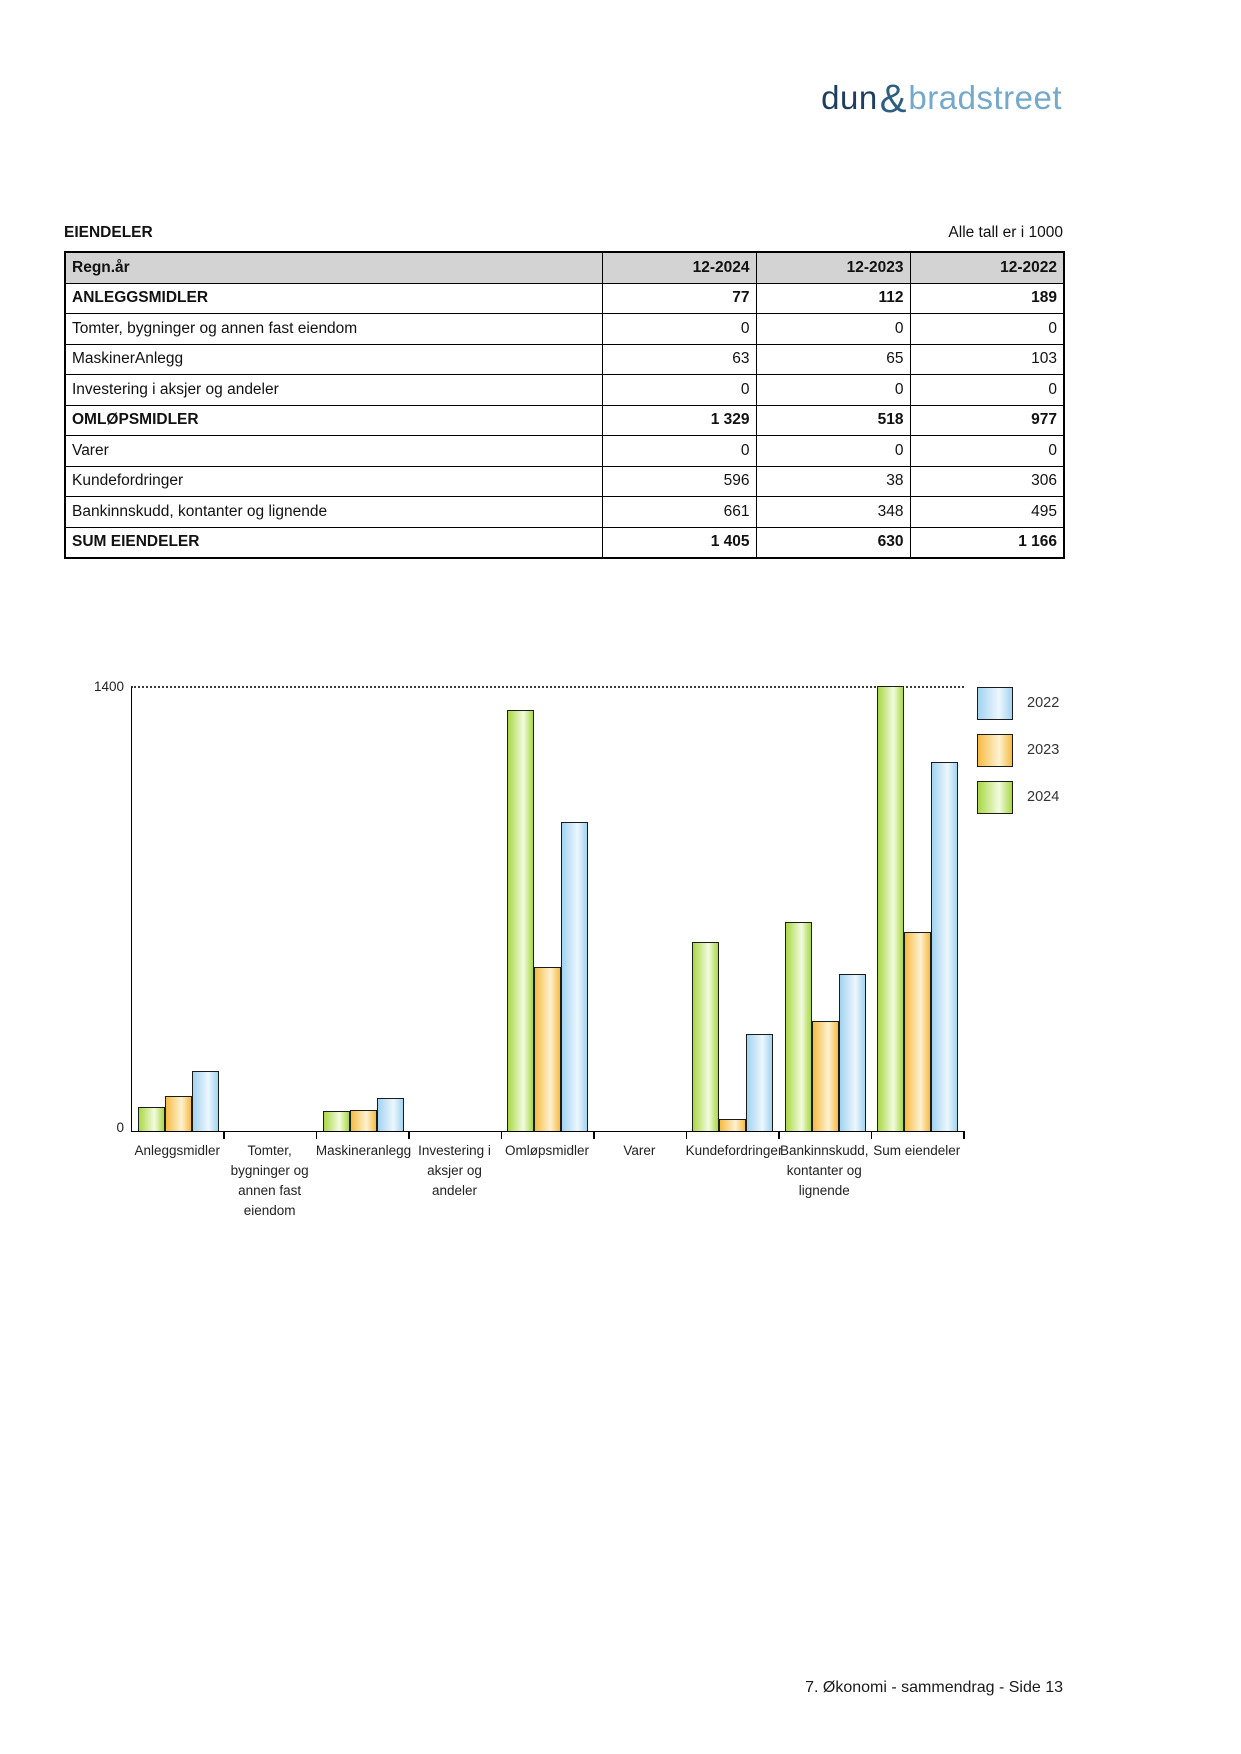  Describe the element at coordinates (108, 232) in the screenshot. I see `section-title: EIENDELER` at that location.